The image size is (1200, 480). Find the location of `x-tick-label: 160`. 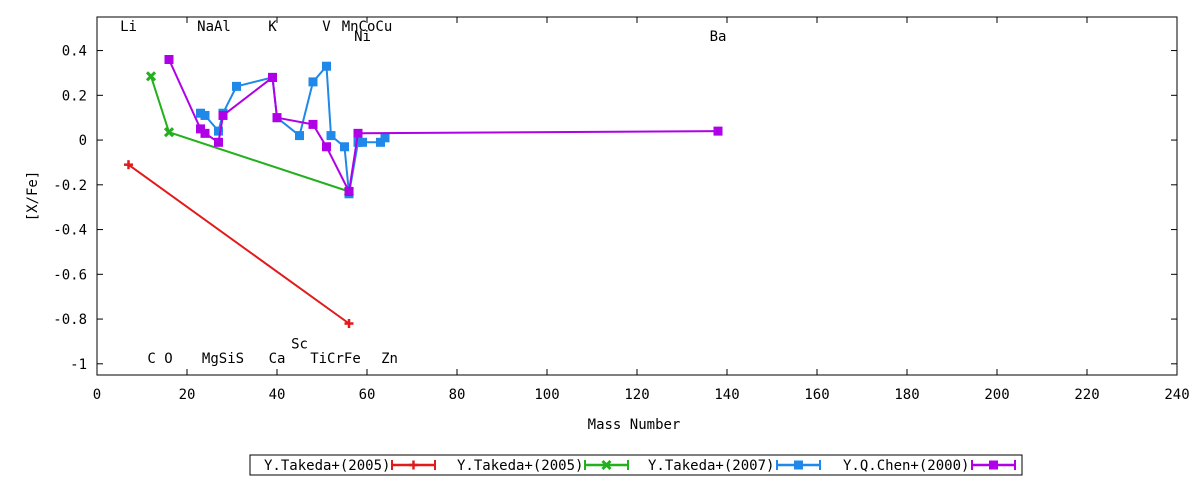

x-tick-label: 160 is located at coordinates (816, 395).